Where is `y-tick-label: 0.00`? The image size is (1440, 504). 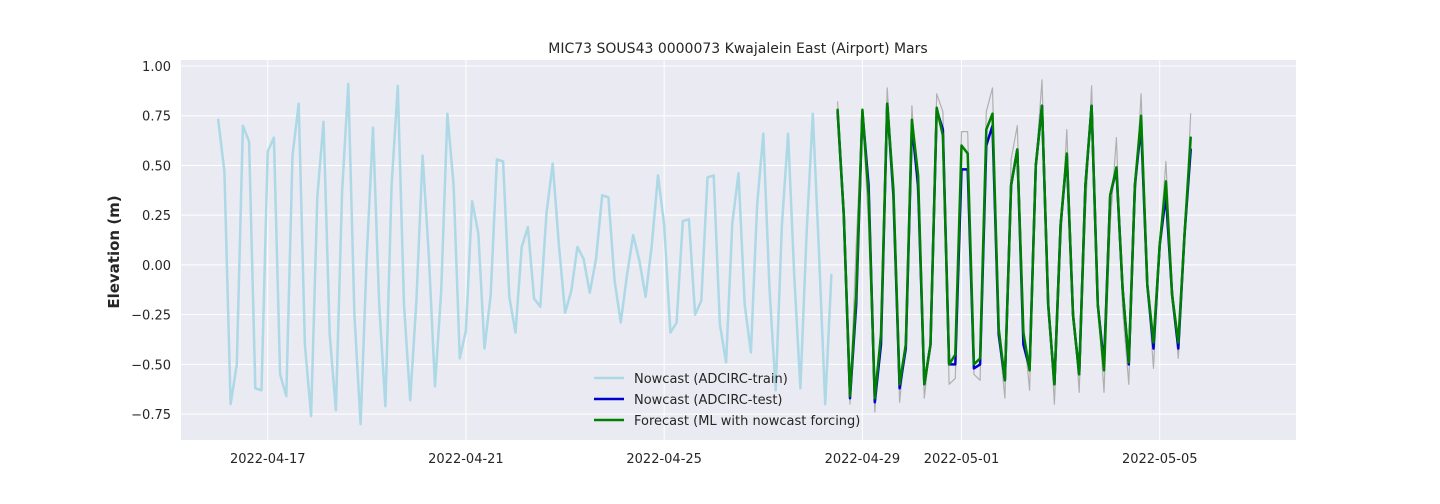 y-tick-label: 0.00 is located at coordinates (156, 266).